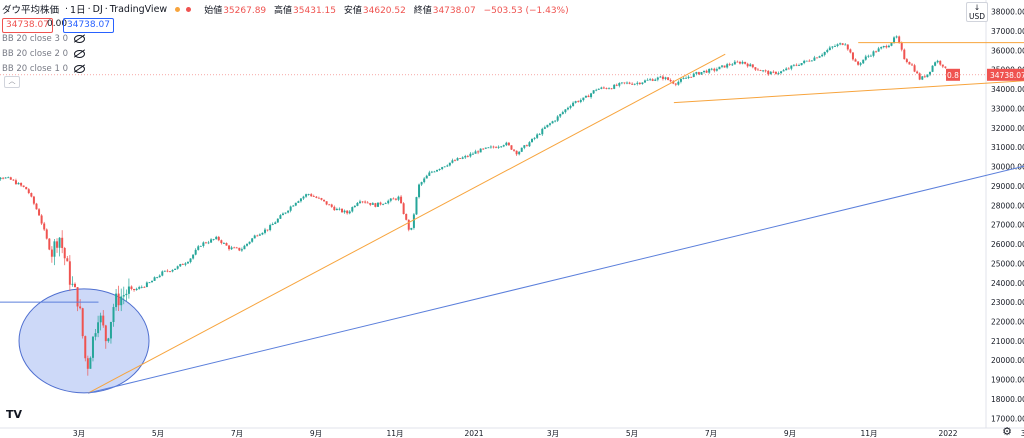 The height and width of the screenshot is (438, 1024). I want to click on symbol-name: ダウ平均株価, so click(31, 10).